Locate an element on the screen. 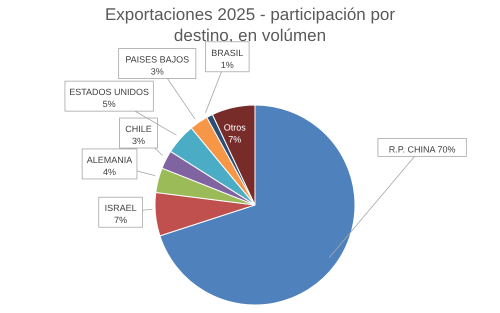  data-label: 5% is located at coordinates (109, 104).